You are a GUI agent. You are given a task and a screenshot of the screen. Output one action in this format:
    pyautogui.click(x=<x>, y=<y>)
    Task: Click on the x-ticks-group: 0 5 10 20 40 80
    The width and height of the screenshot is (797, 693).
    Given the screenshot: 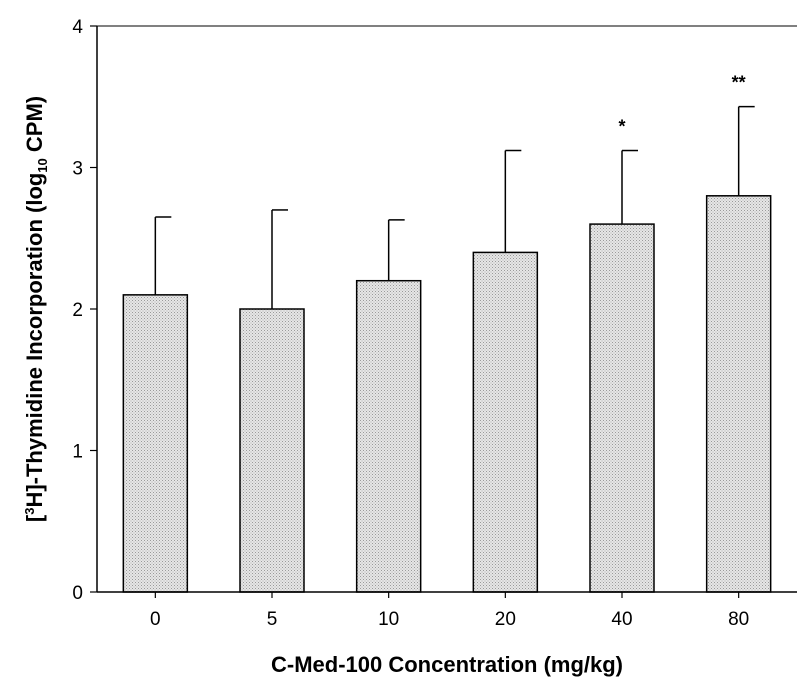 What is the action you would take?
    pyautogui.click(x=449, y=611)
    